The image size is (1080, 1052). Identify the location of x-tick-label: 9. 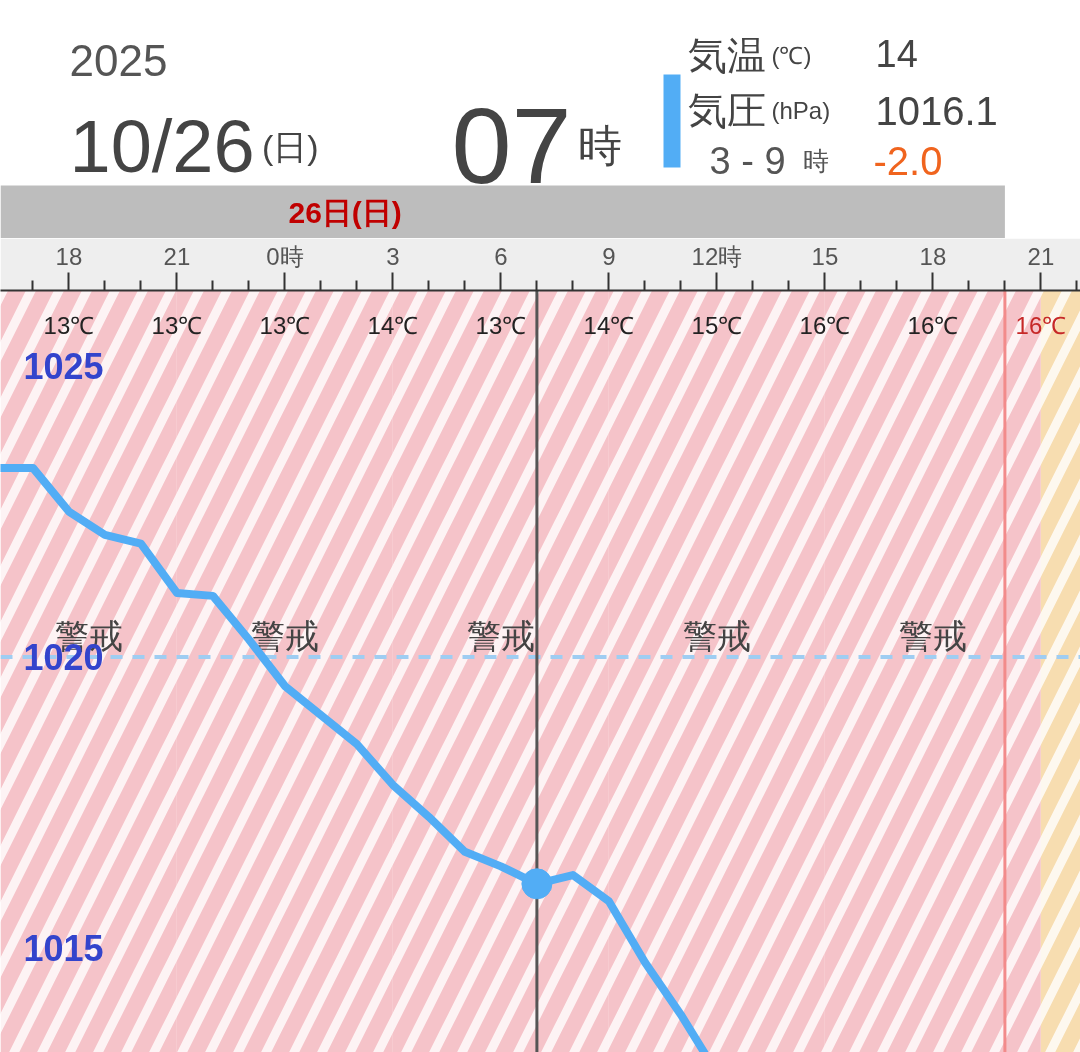
(609, 256).